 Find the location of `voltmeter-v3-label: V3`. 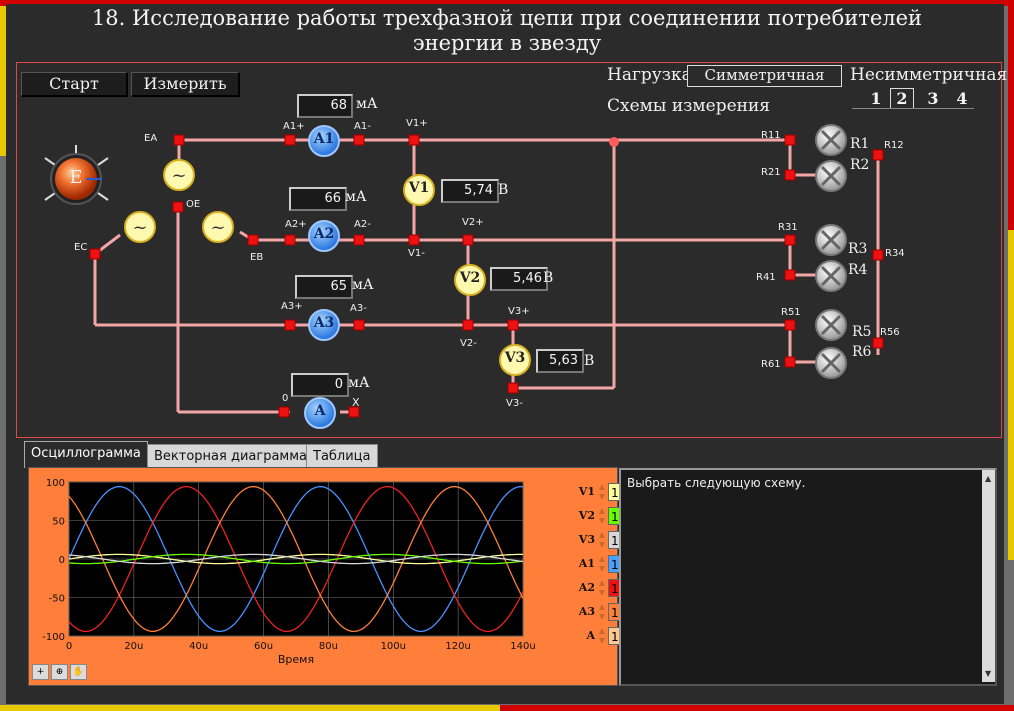

voltmeter-v3-label: V3 is located at coordinates (515, 358).